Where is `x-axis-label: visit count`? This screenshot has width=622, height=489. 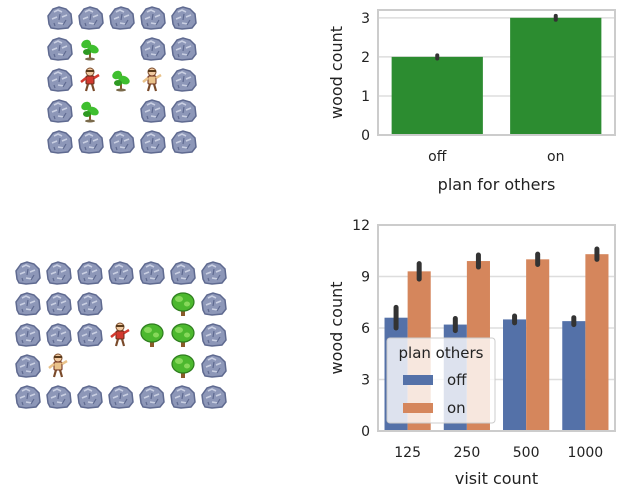 x-axis-label: visit count is located at coordinates (496, 478).